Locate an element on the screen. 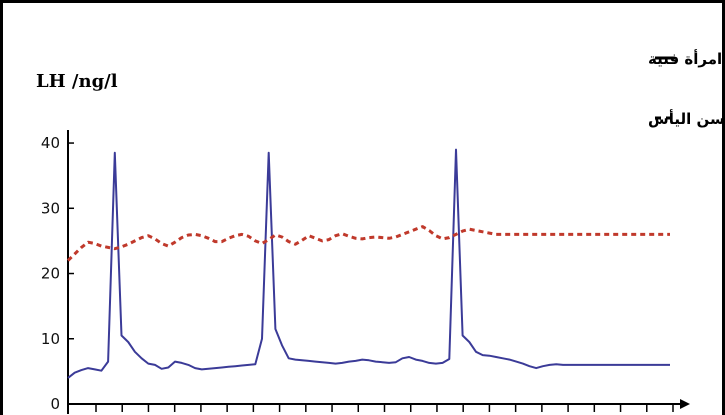  y-tick-label: 10 is located at coordinates (50, 339).